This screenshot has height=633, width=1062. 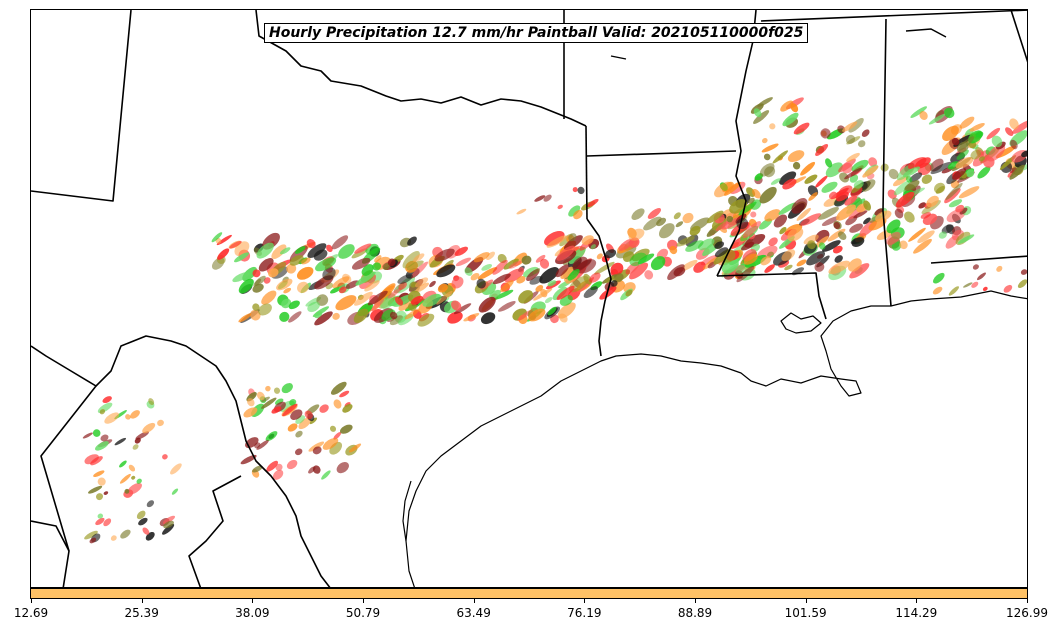 What do you see at coordinates (778, 44) in the screenshot?
I see `lakes` at bounding box center [778, 44].